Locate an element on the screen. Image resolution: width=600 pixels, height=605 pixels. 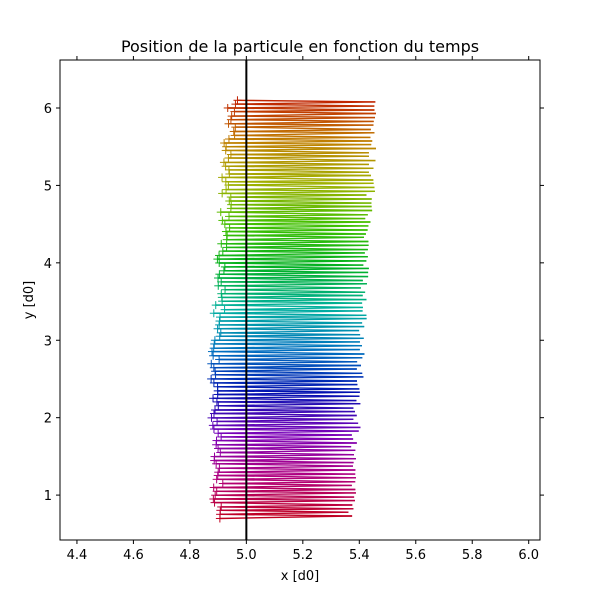
x-tick-label: 5.0 is located at coordinates (246, 555).